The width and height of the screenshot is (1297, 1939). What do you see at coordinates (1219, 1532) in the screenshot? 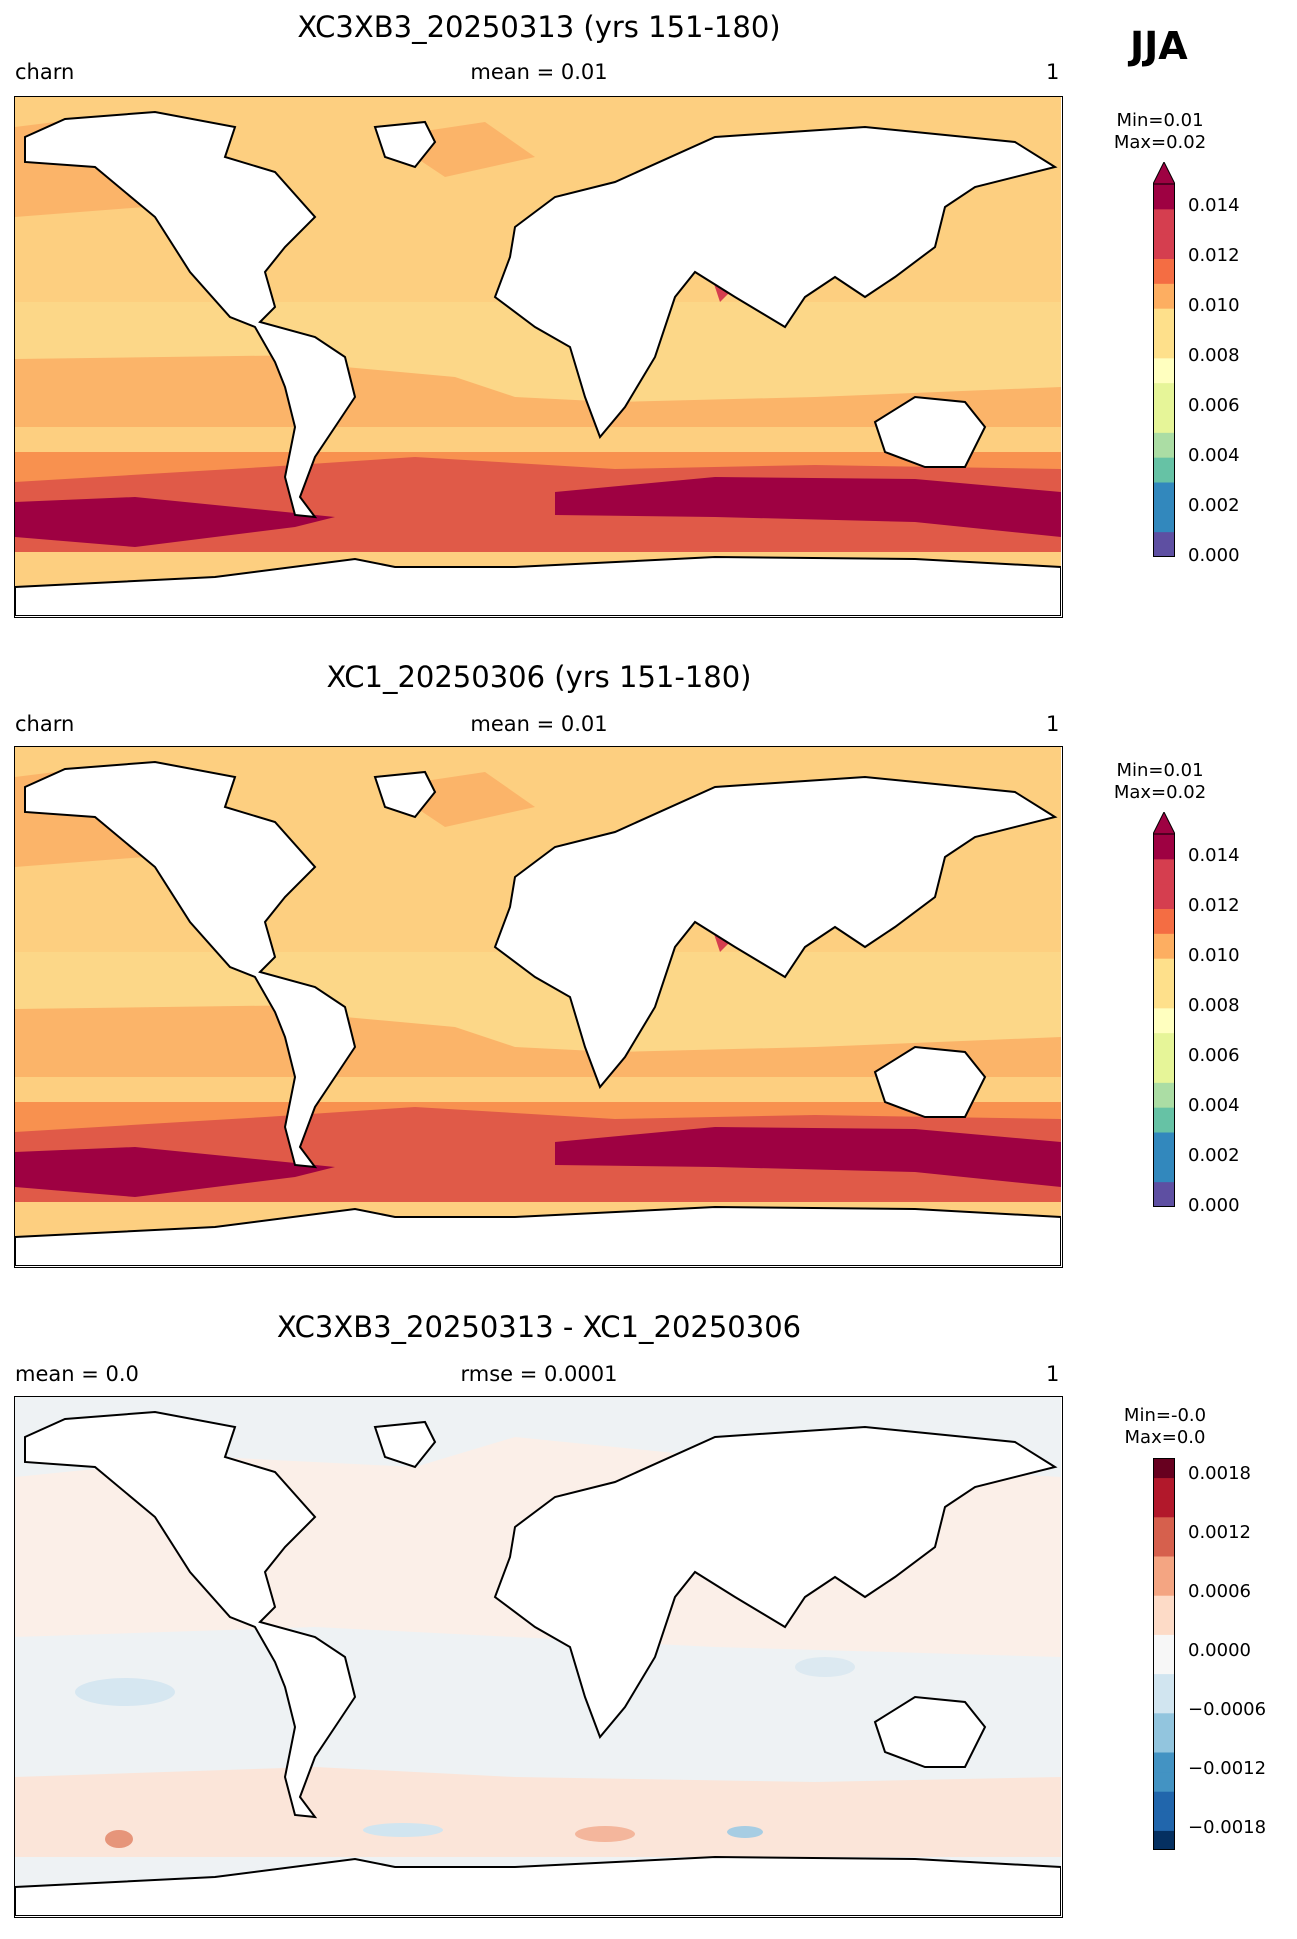
I see `tick-label: 0.0012` at bounding box center [1219, 1532].